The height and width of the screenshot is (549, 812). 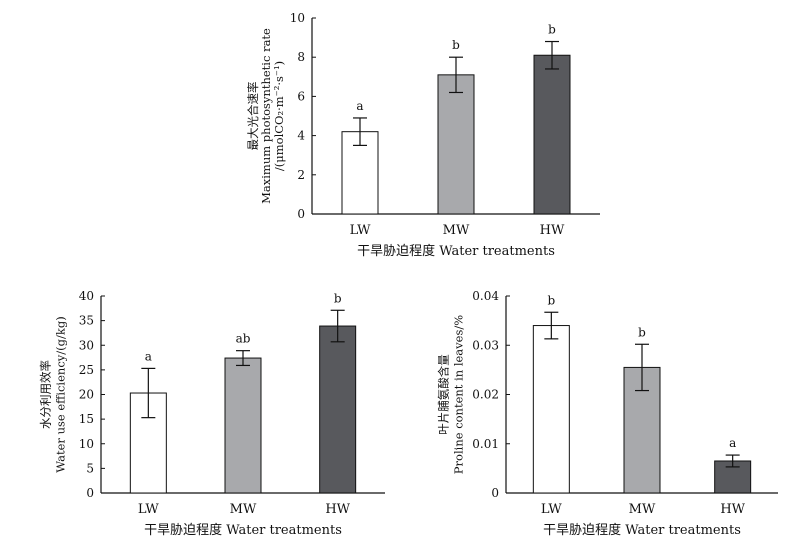 I want to click on y-tick-label: 20, so click(x=86, y=395).